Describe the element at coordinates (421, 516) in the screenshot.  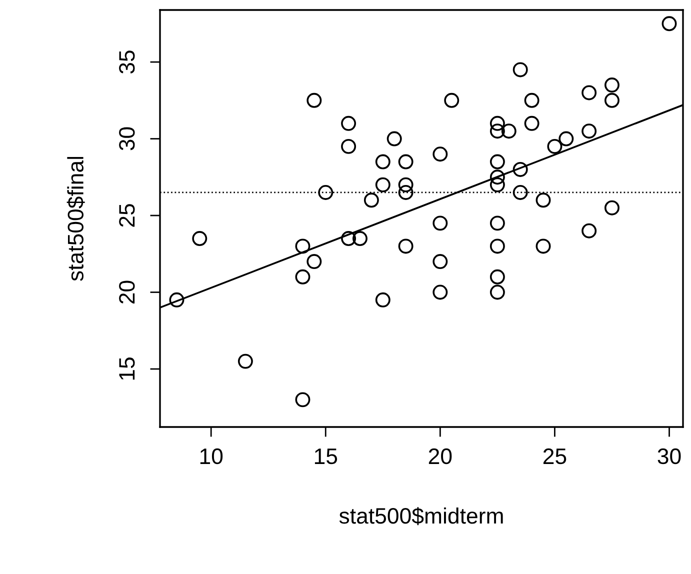
I see `x-axis-title: stat500$midterm` at that location.